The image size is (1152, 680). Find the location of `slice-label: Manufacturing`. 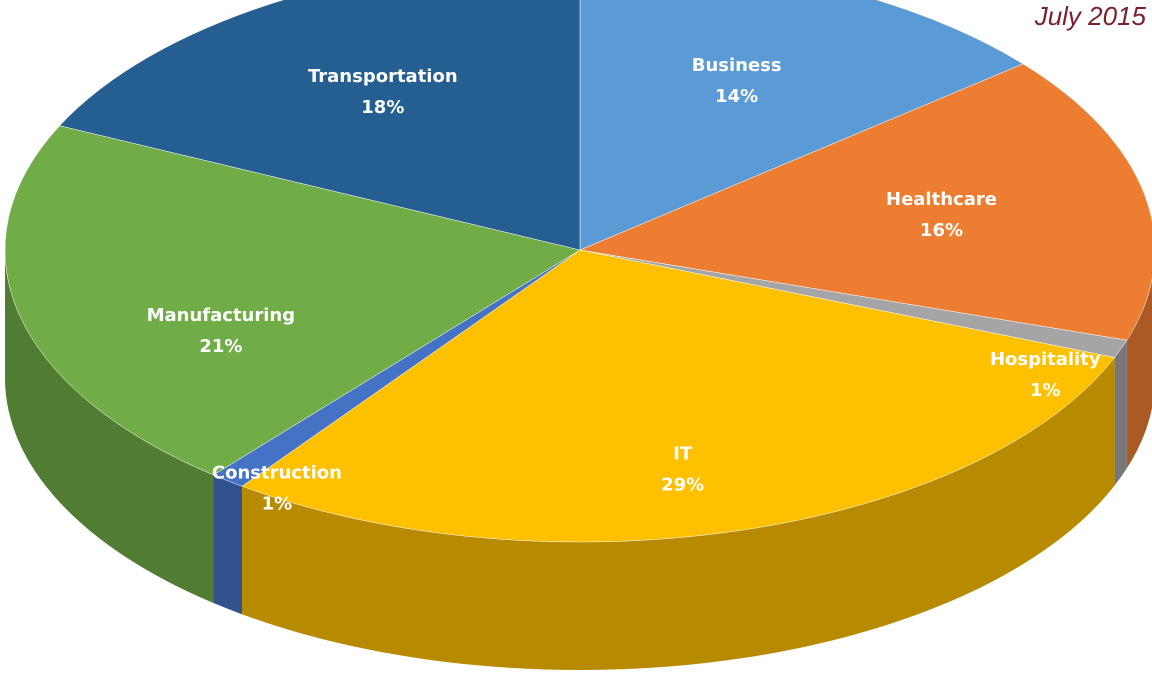

slice-label: Manufacturing is located at coordinates (221, 315).